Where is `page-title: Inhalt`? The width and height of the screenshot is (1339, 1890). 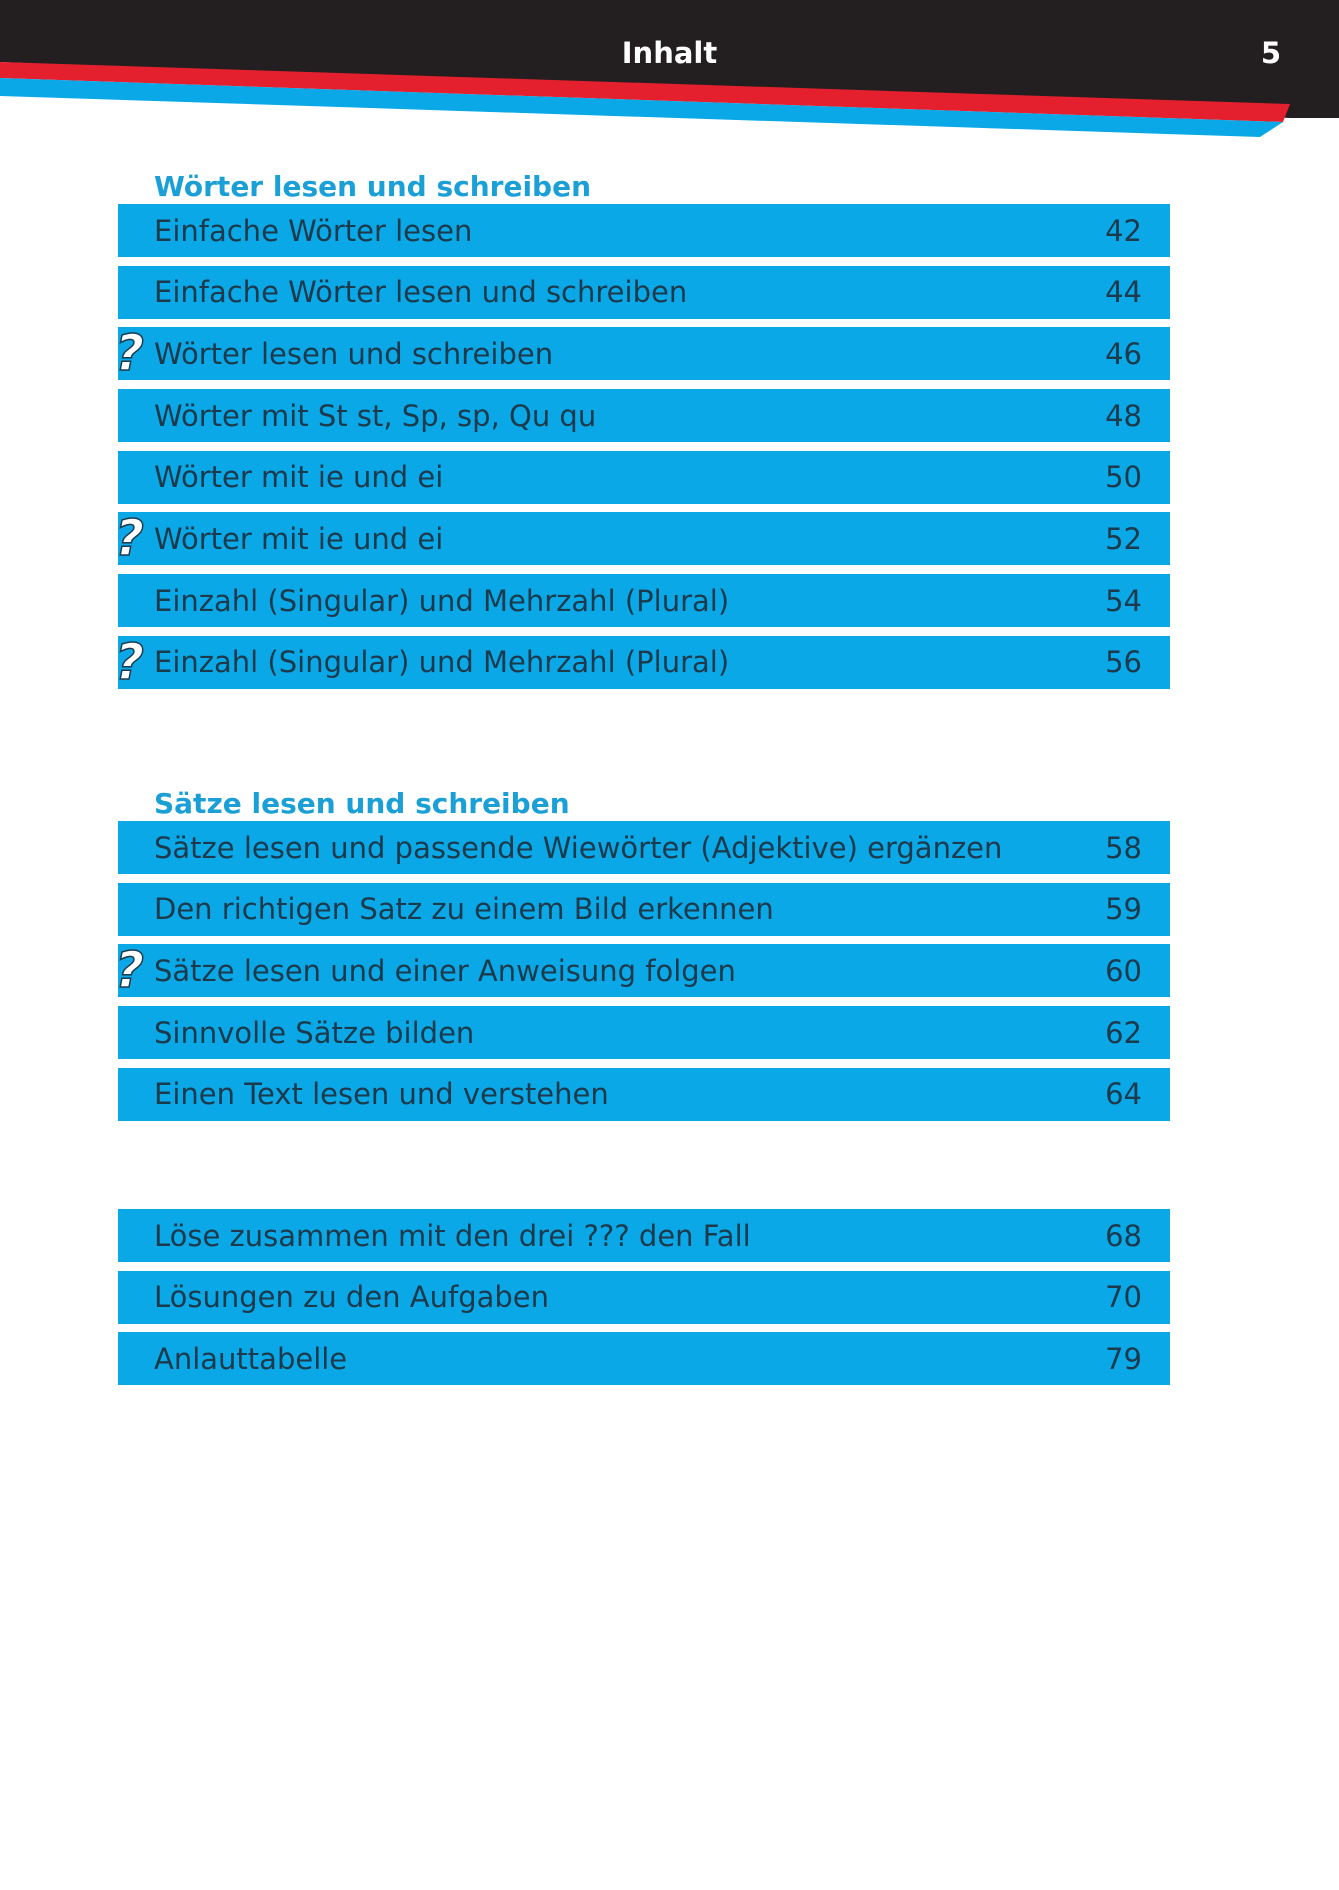 page-title: Inhalt is located at coordinates (669, 53).